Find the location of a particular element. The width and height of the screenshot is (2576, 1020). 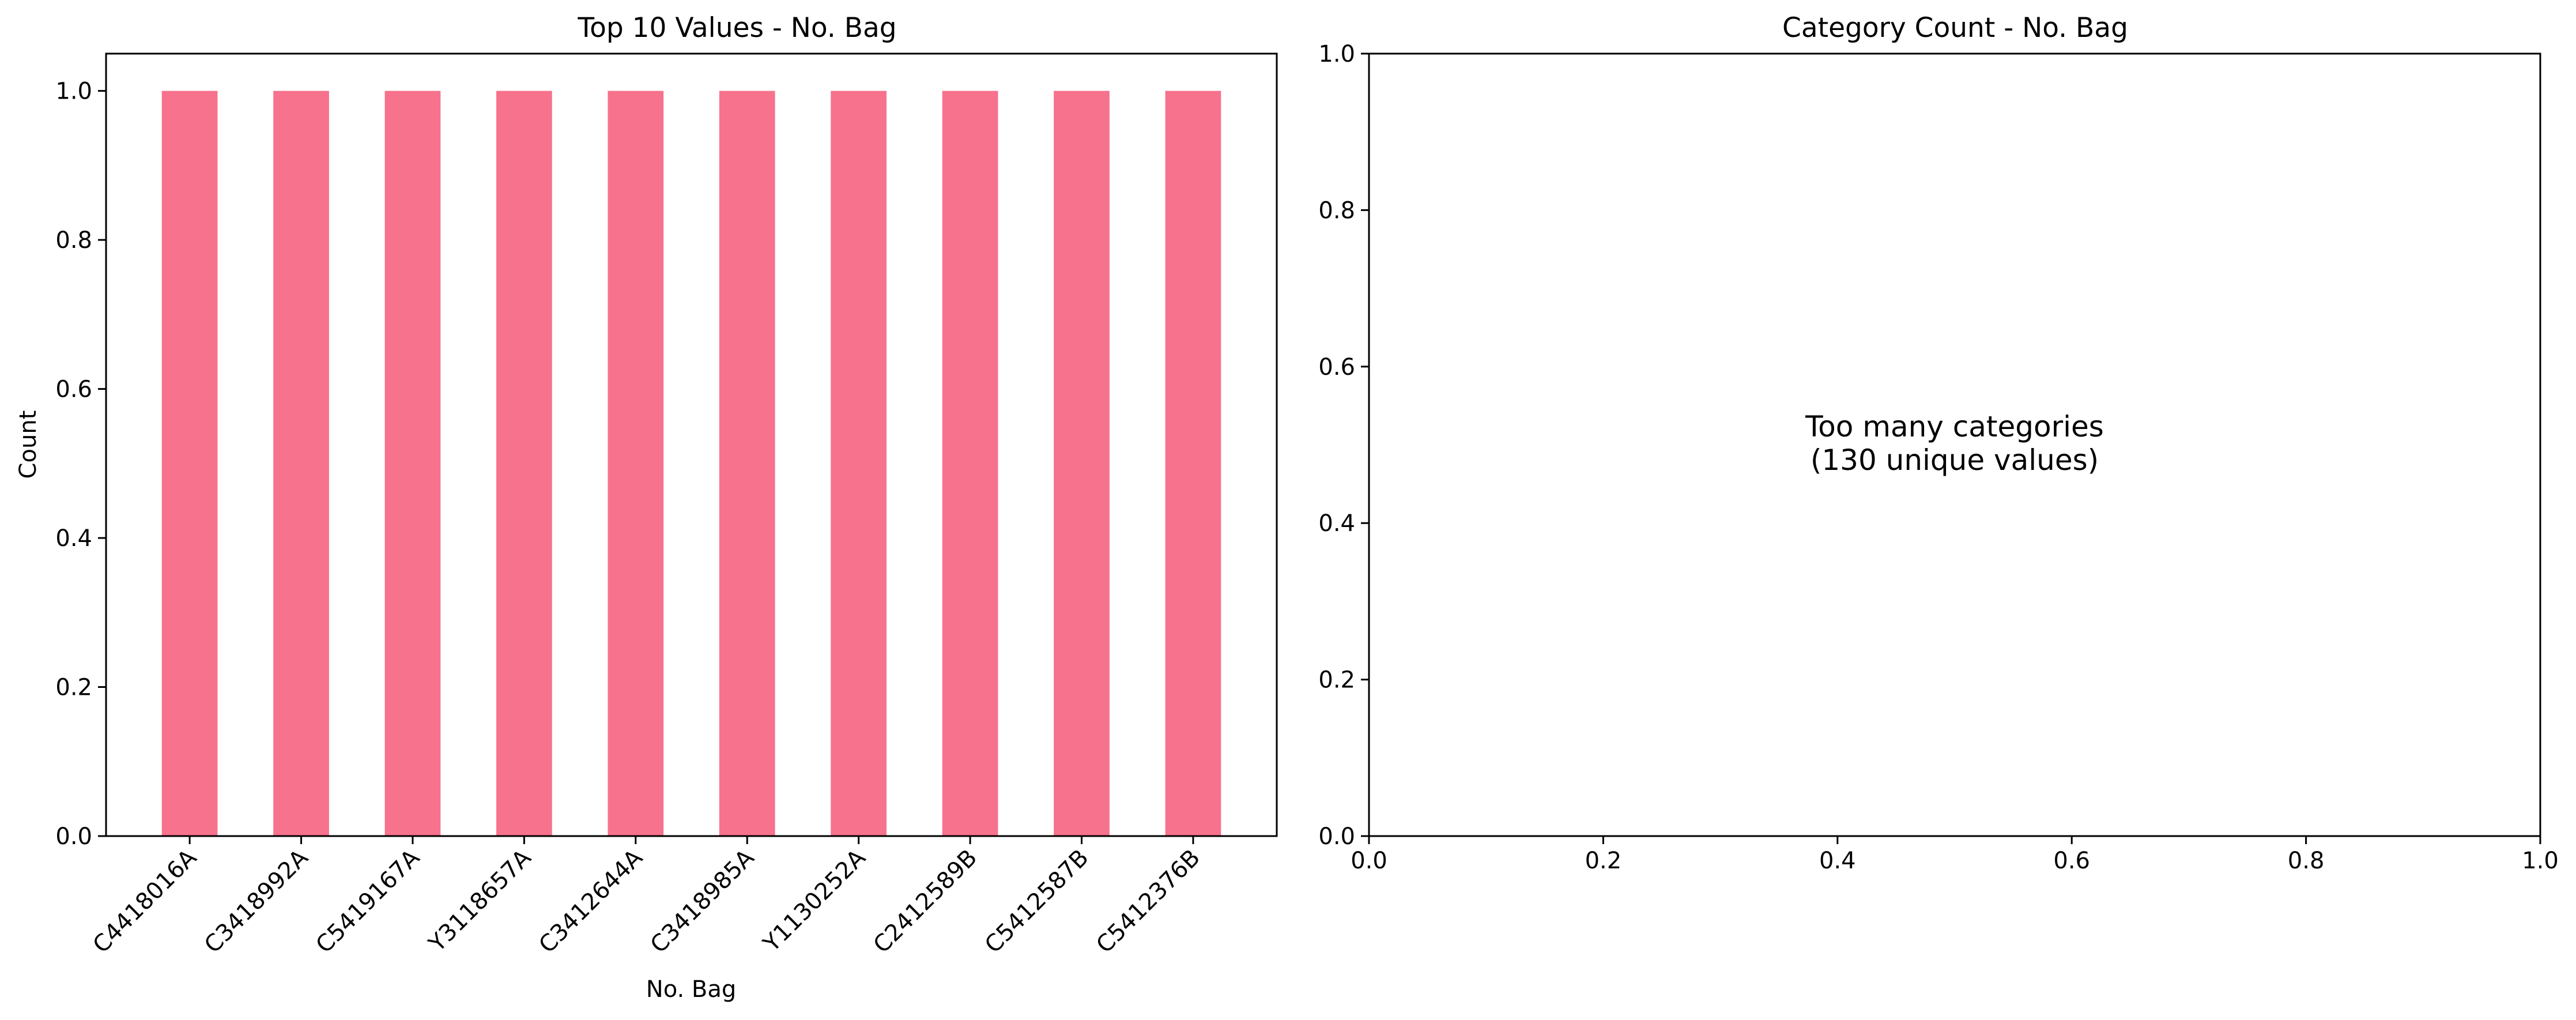

x-tick-label: 1.0 is located at coordinates (2540, 861).